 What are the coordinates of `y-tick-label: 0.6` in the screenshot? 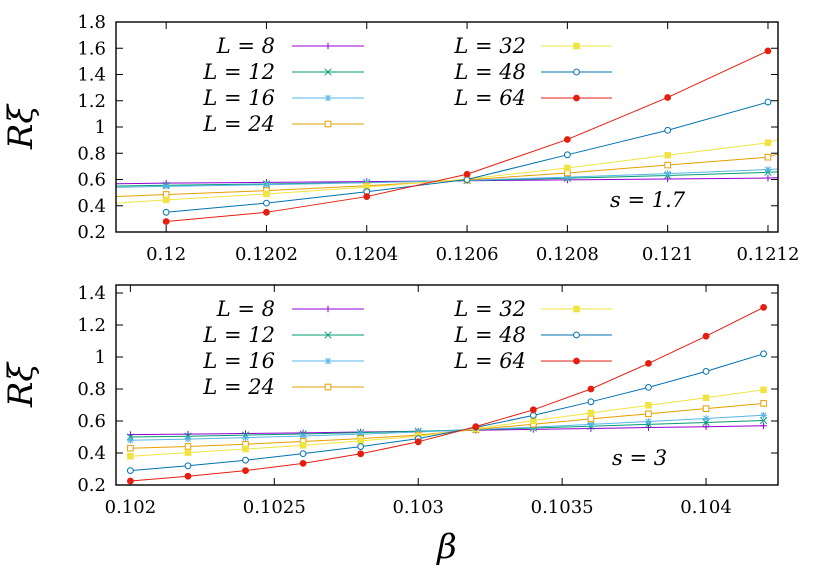 It's located at (91, 421).